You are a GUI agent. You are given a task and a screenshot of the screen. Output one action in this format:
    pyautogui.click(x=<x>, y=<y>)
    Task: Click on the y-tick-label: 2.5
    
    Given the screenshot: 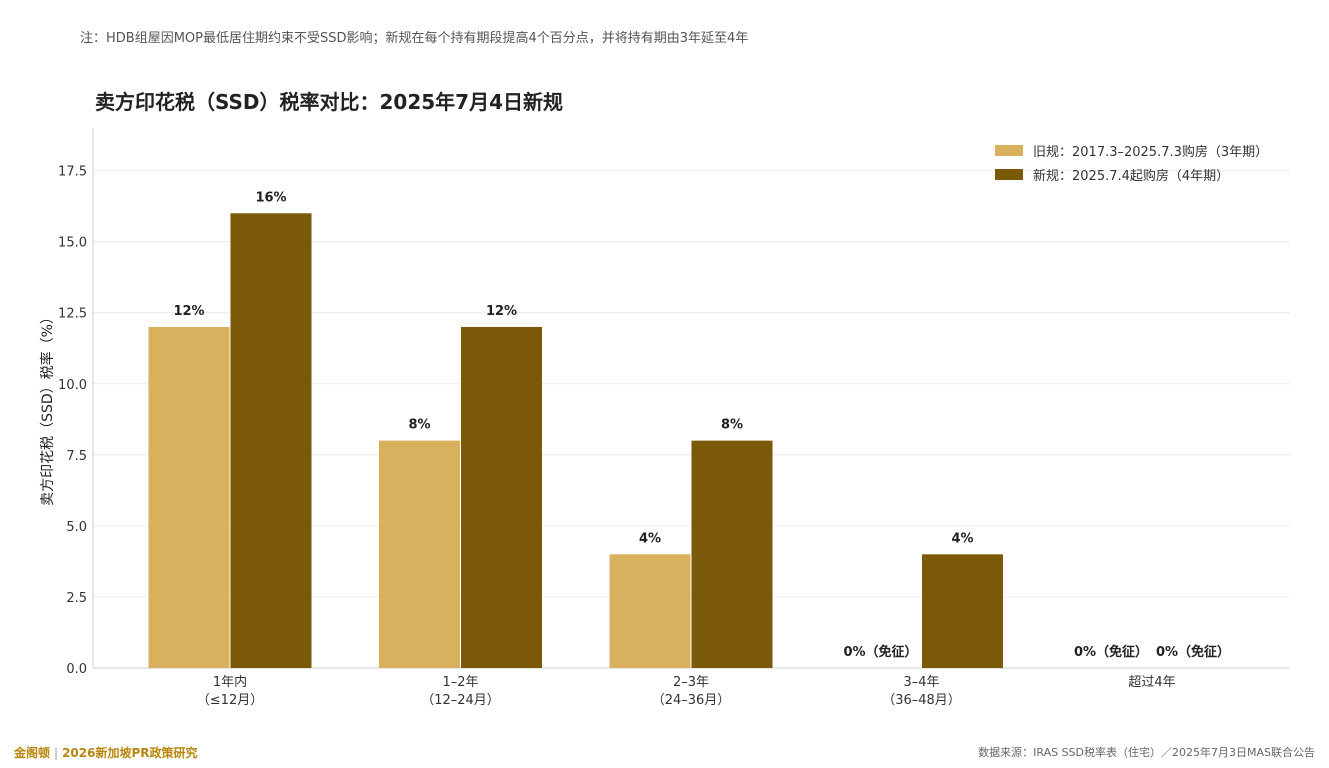 What is the action you would take?
    pyautogui.click(x=76, y=598)
    